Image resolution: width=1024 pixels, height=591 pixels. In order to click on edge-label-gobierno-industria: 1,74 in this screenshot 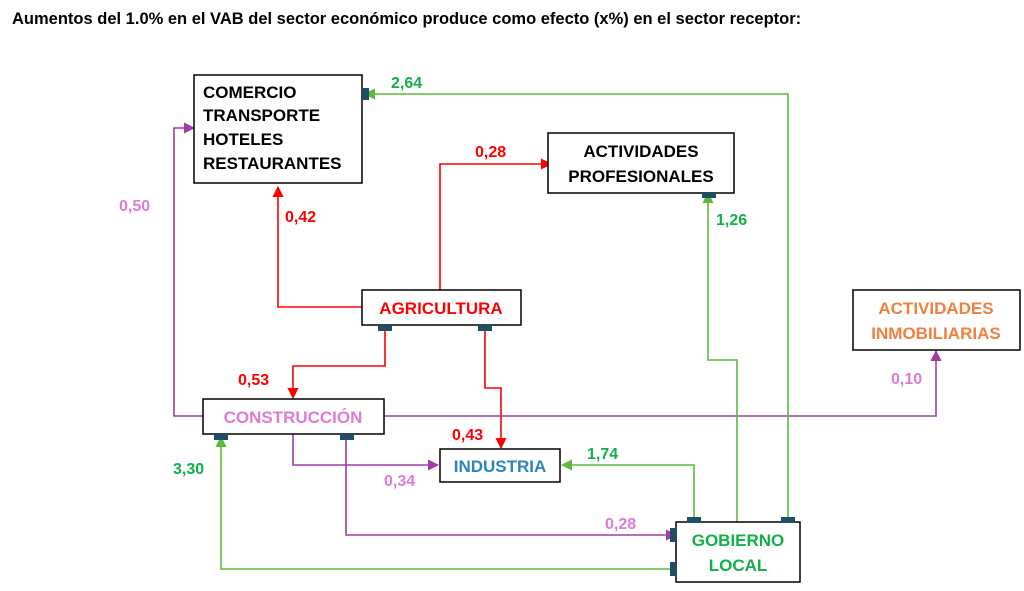, I will do `click(602, 454)`.